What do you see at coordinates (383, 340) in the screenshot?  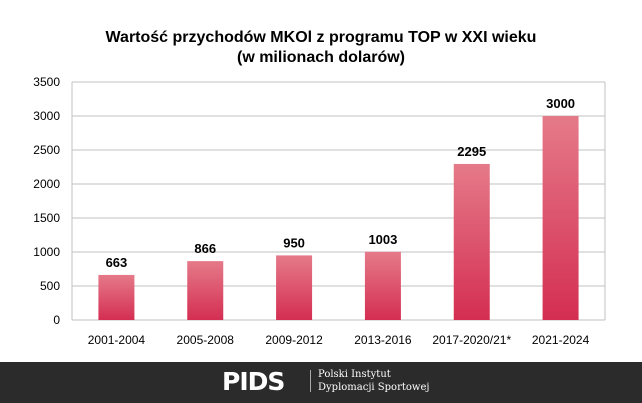 I see `x-tick-label: 2013-2016` at bounding box center [383, 340].